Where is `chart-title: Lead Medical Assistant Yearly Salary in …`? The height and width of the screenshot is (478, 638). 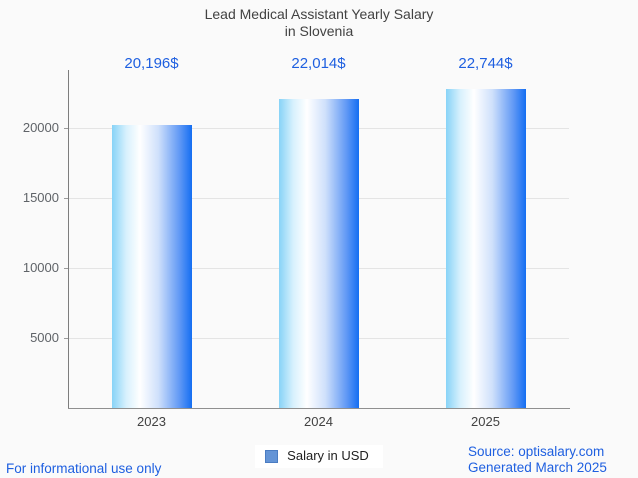
chart-title: Lead Medical Assistant Yearly Salary in … is located at coordinates (319, 23).